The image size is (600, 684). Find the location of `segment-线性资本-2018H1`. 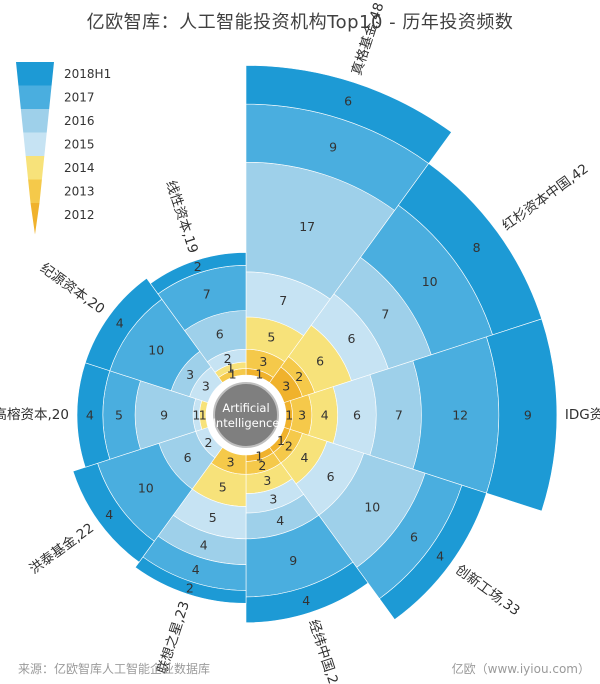

segment-线性资本-2018H1 is located at coordinates (198, 273).